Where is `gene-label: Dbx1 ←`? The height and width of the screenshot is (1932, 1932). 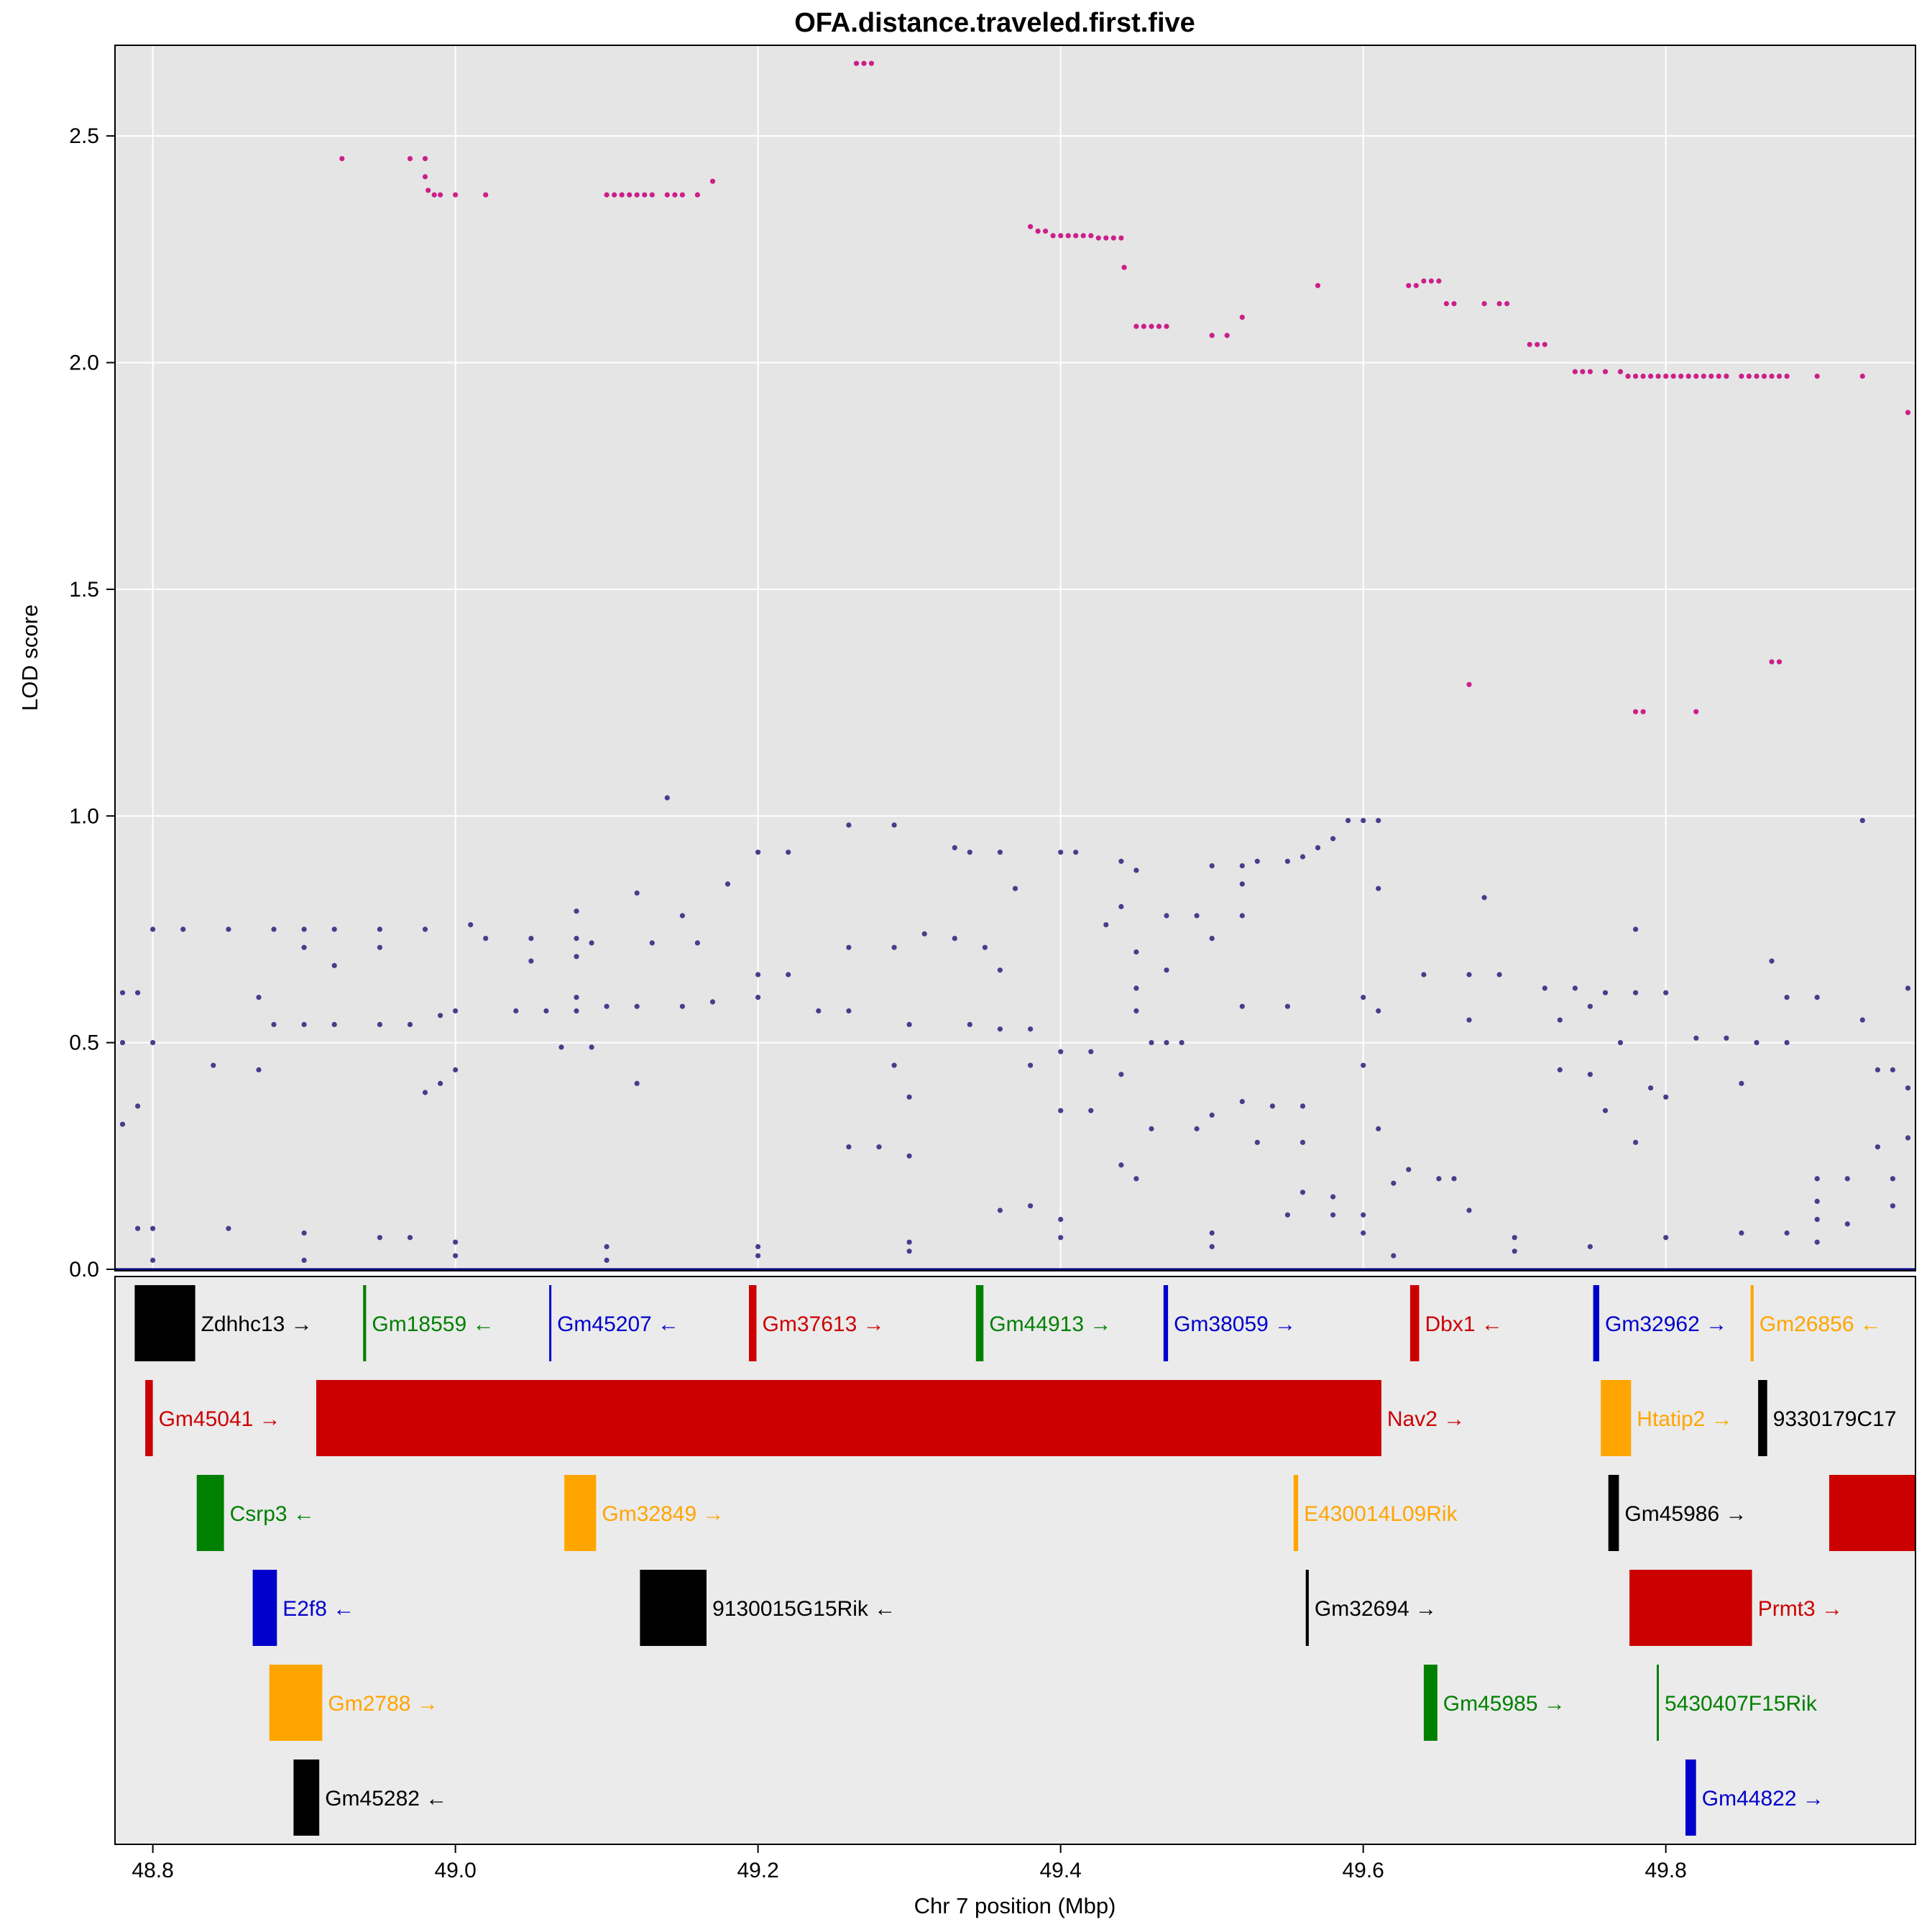
gene-label: Dbx1 ← is located at coordinates (1464, 1324).